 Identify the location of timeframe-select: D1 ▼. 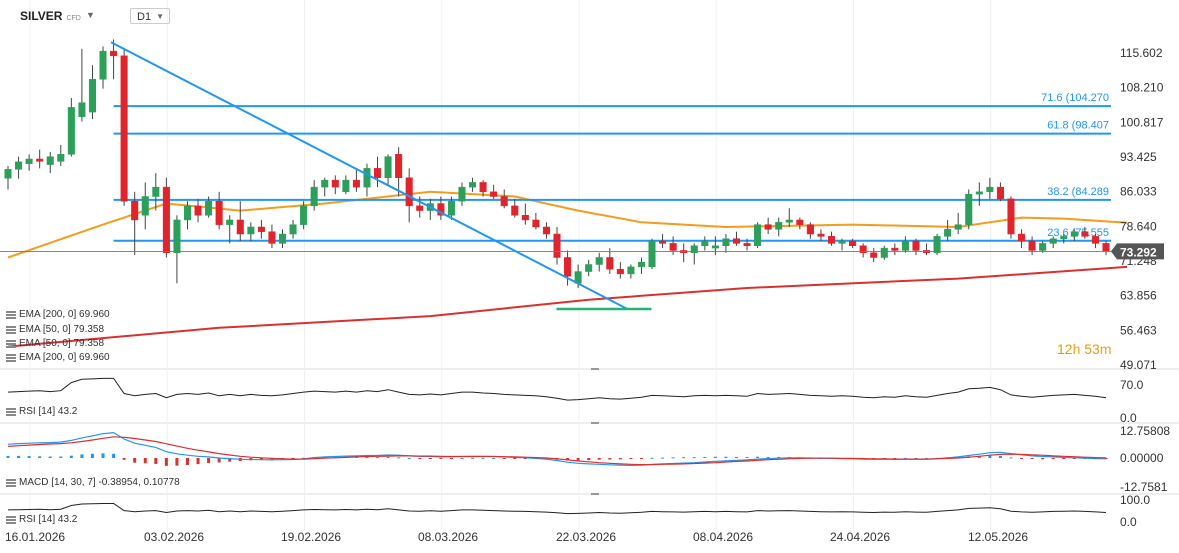
(150, 16).